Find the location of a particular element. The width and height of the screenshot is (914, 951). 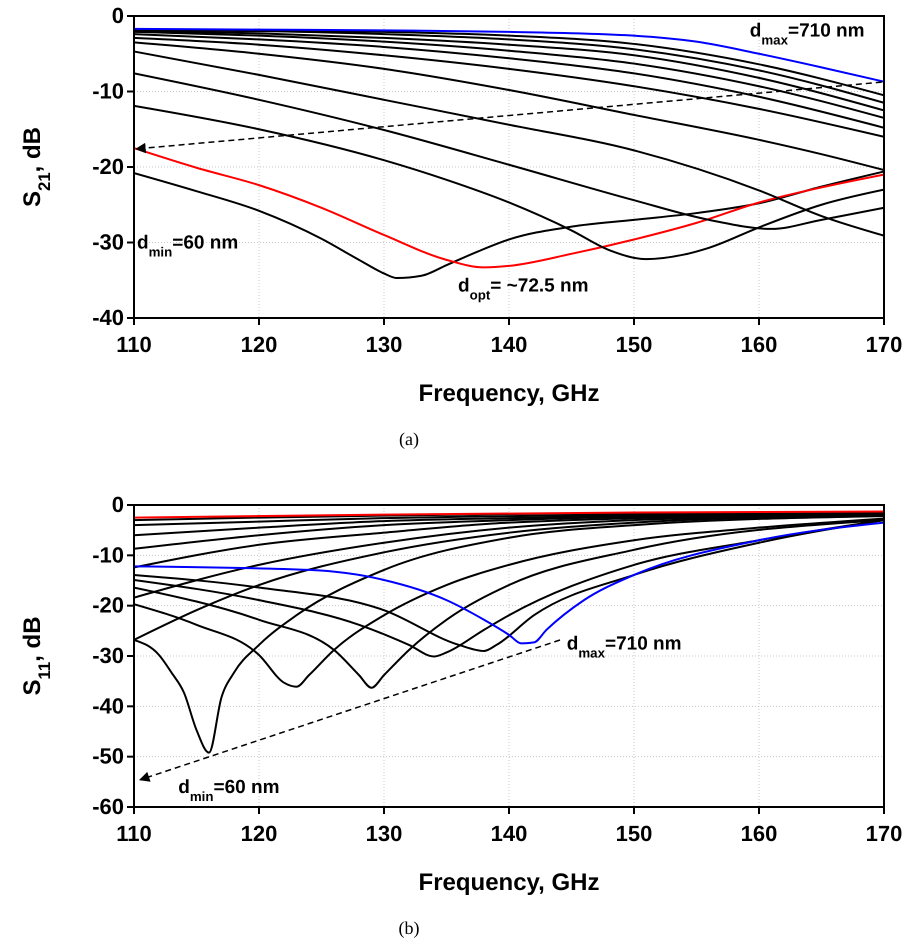

text: (a) is located at coordinates (409, 439).